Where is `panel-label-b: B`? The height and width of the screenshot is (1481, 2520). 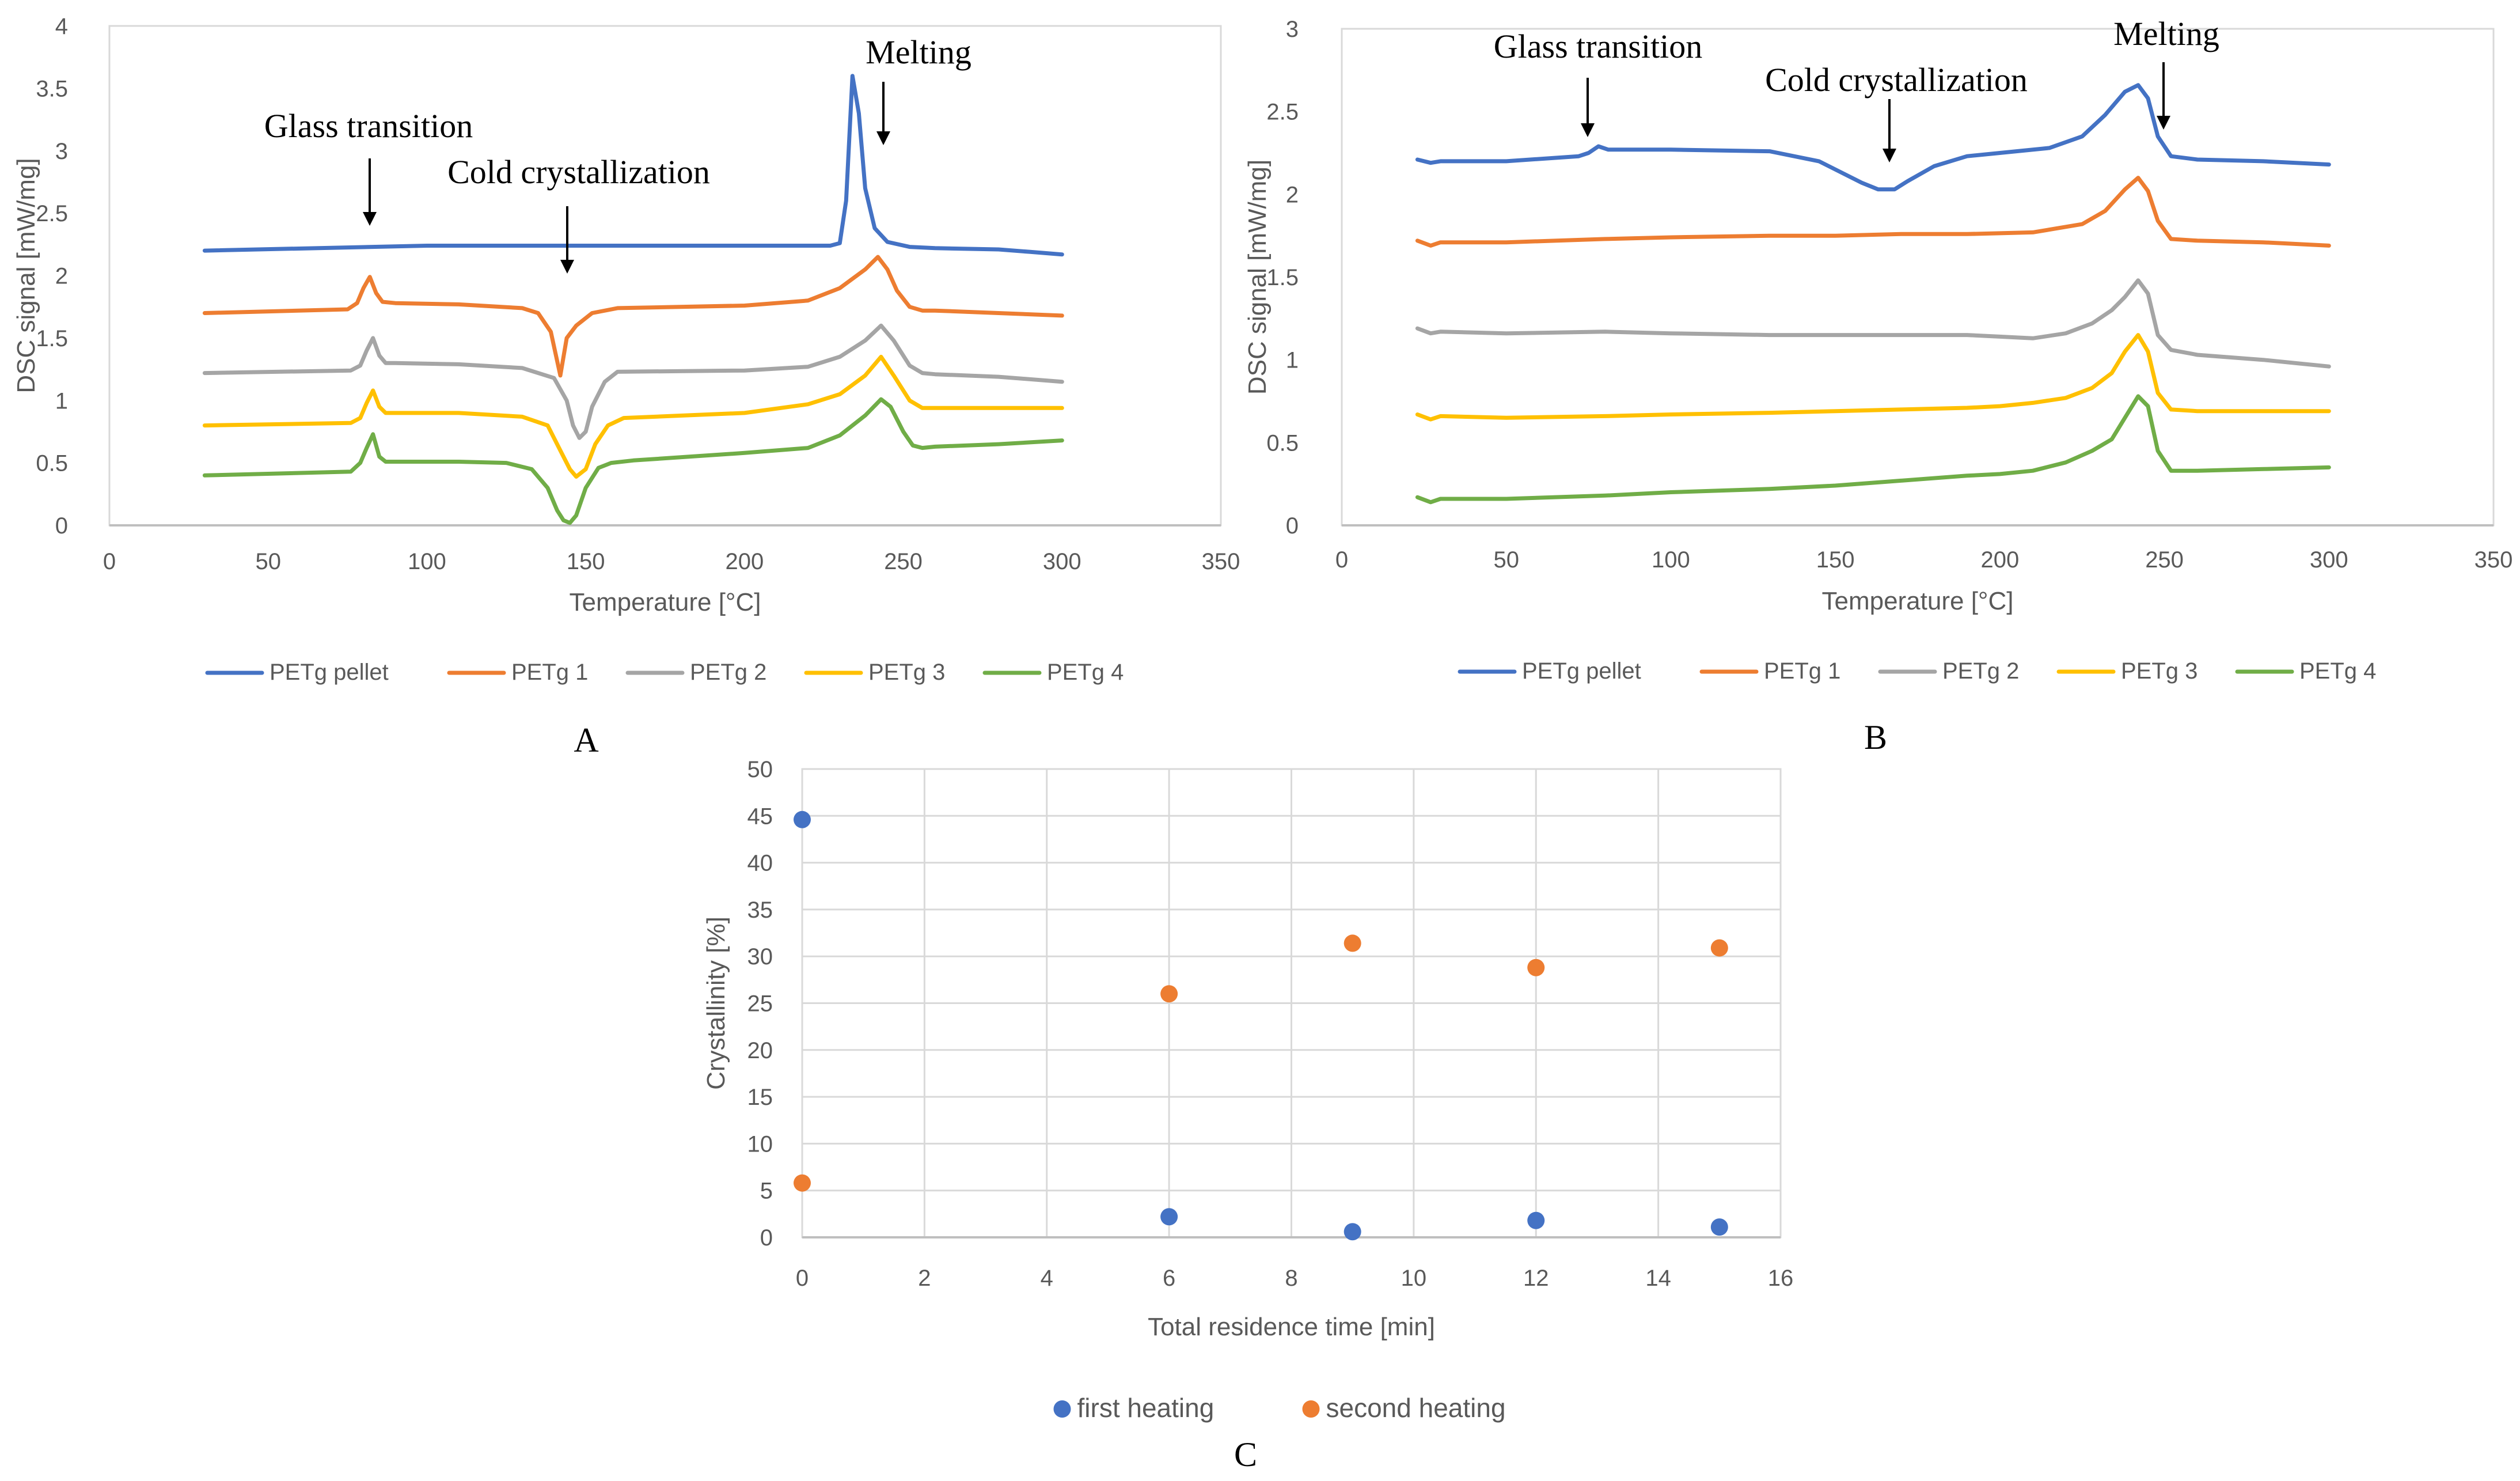 panel-label-b: B is located at coordinates (1875, 737).